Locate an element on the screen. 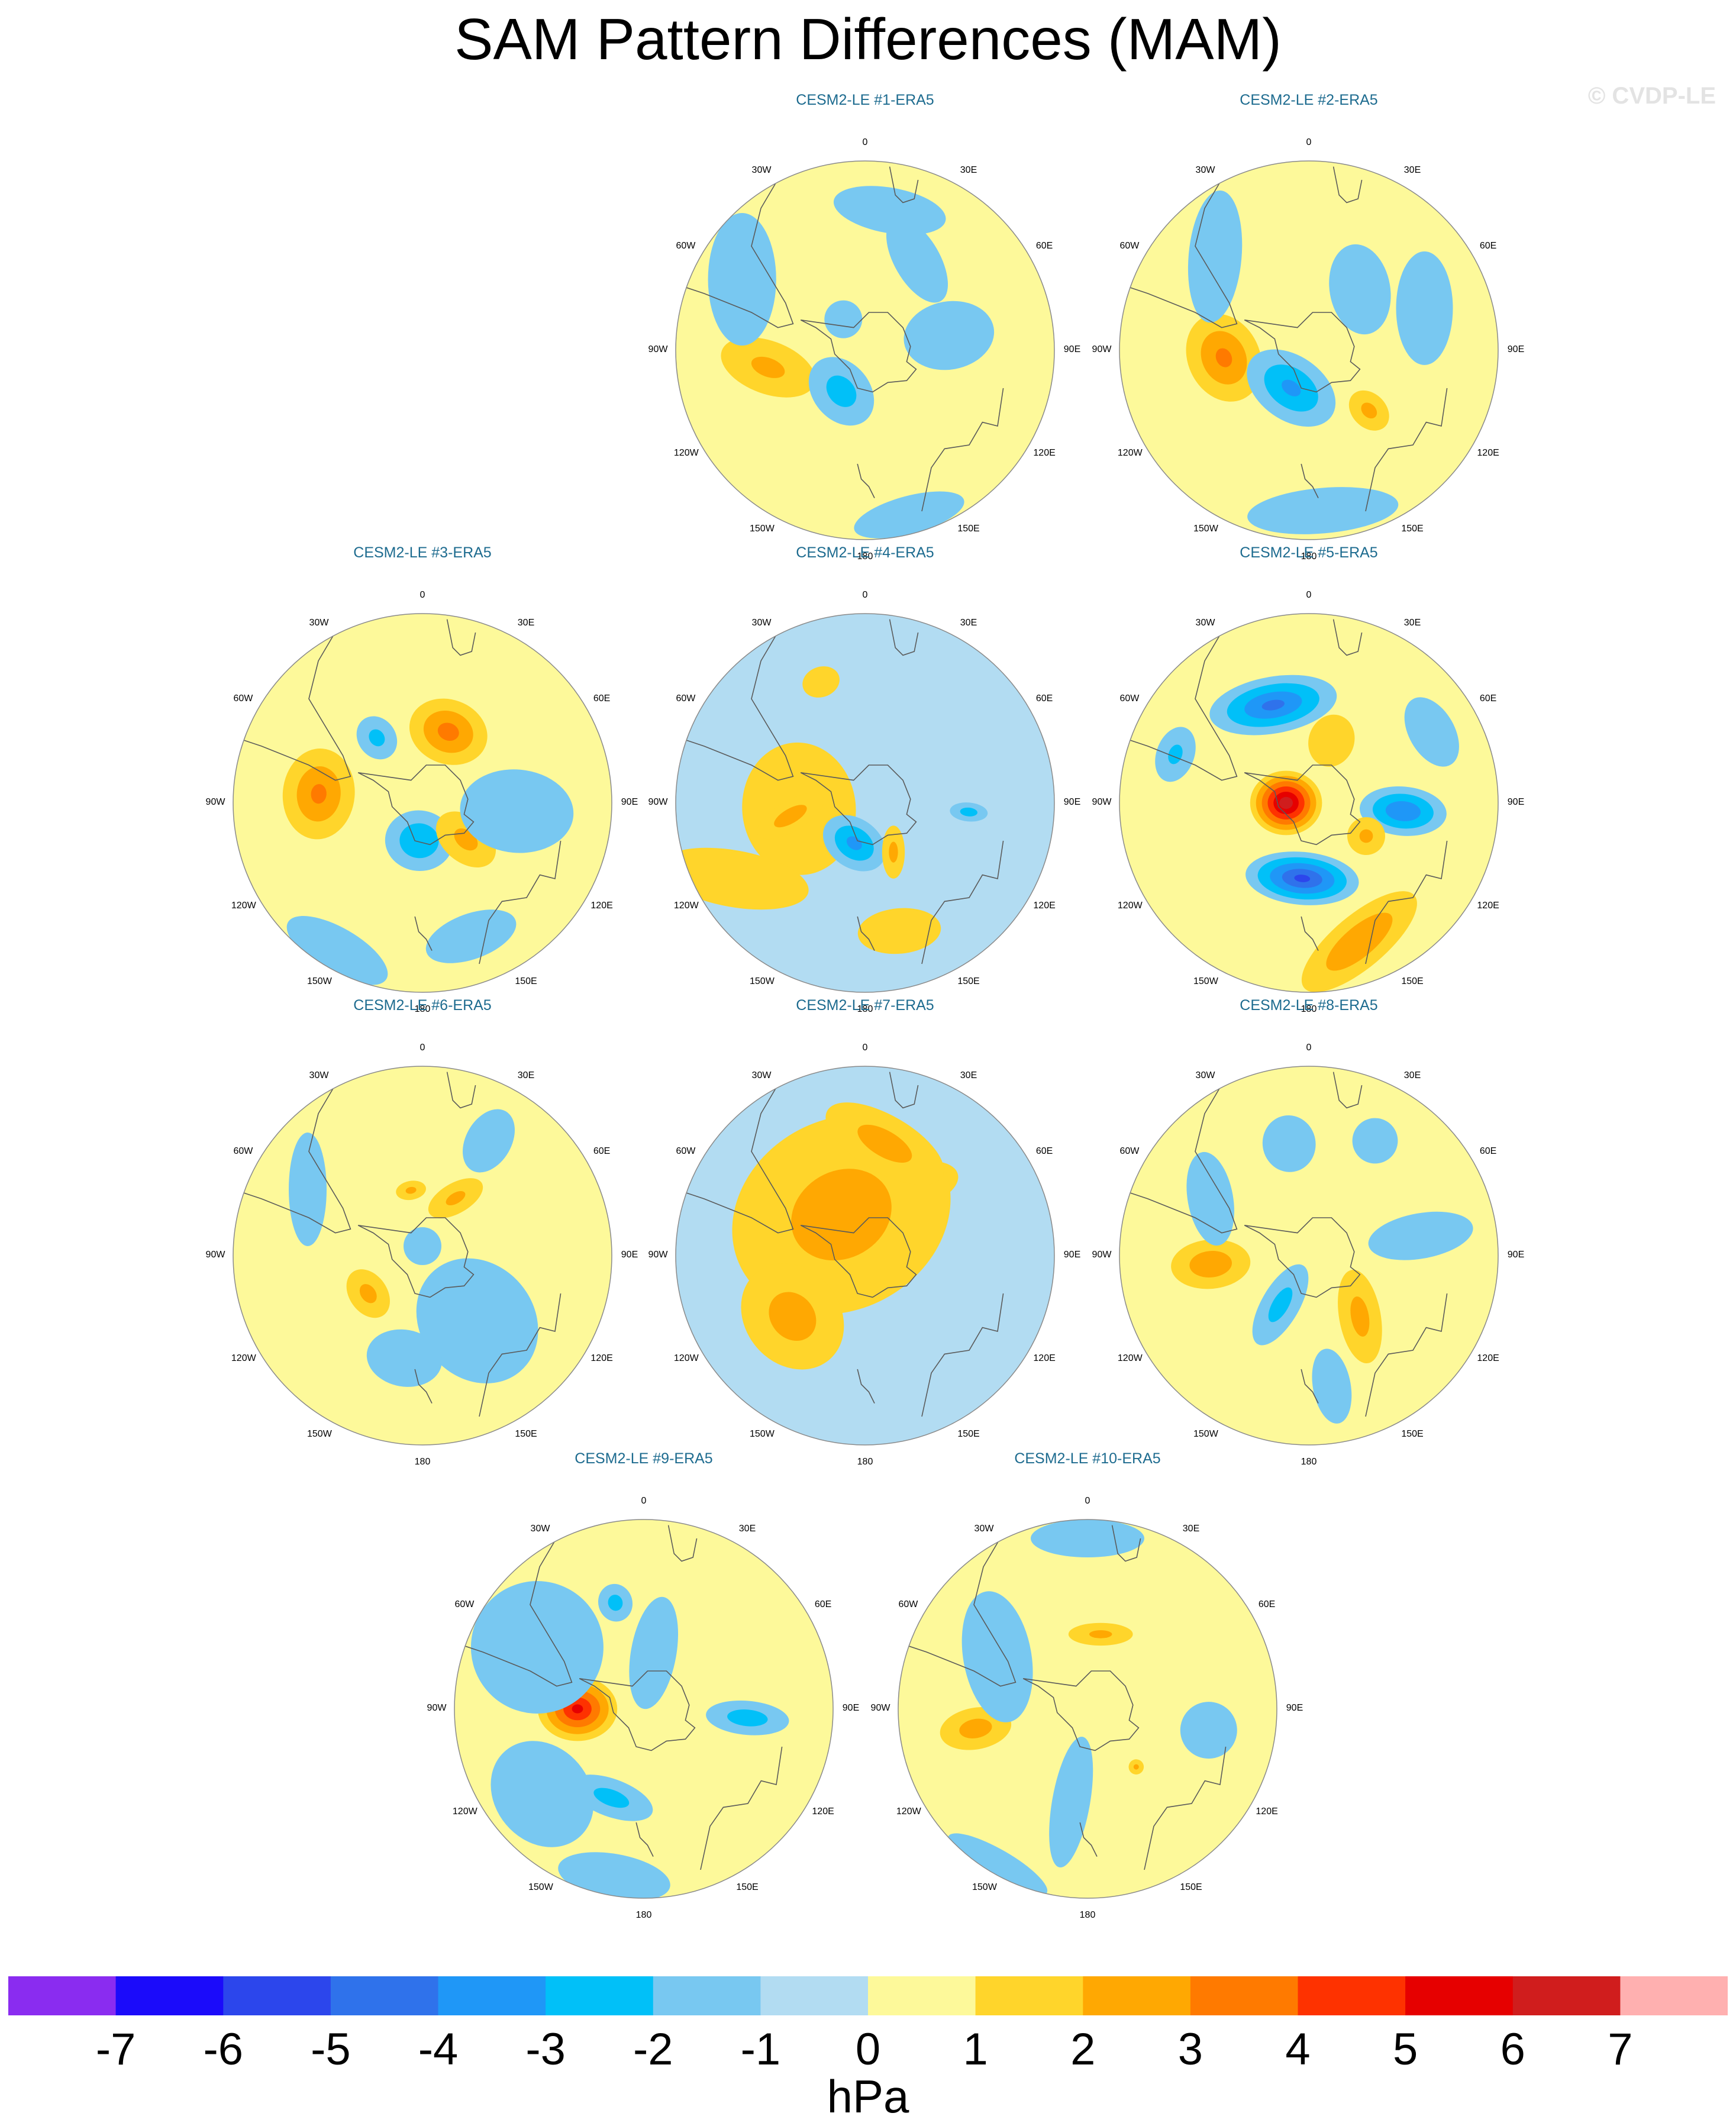 Image resolution: width=1736 pixels, height=2126 pixels. colorbar-tick: -2 is located at coordinates (653, 2049).